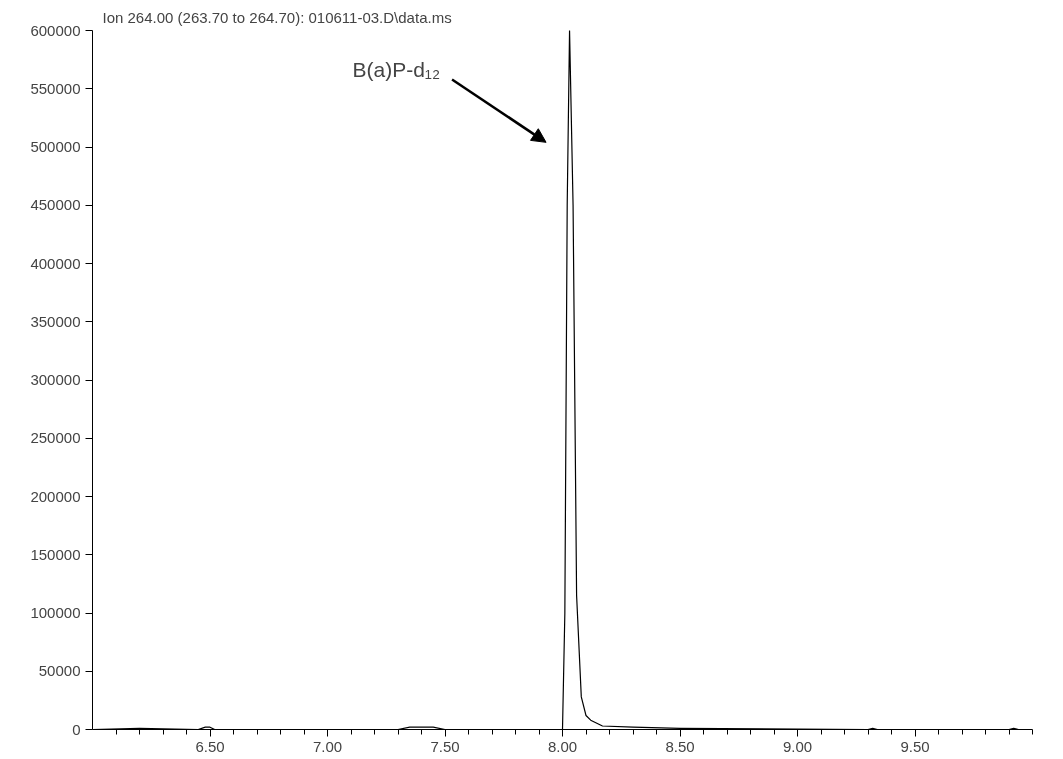  Describe the element at coordinates (55, 496) in the screenshot. I see `y-tick-label: 200000` at that location.